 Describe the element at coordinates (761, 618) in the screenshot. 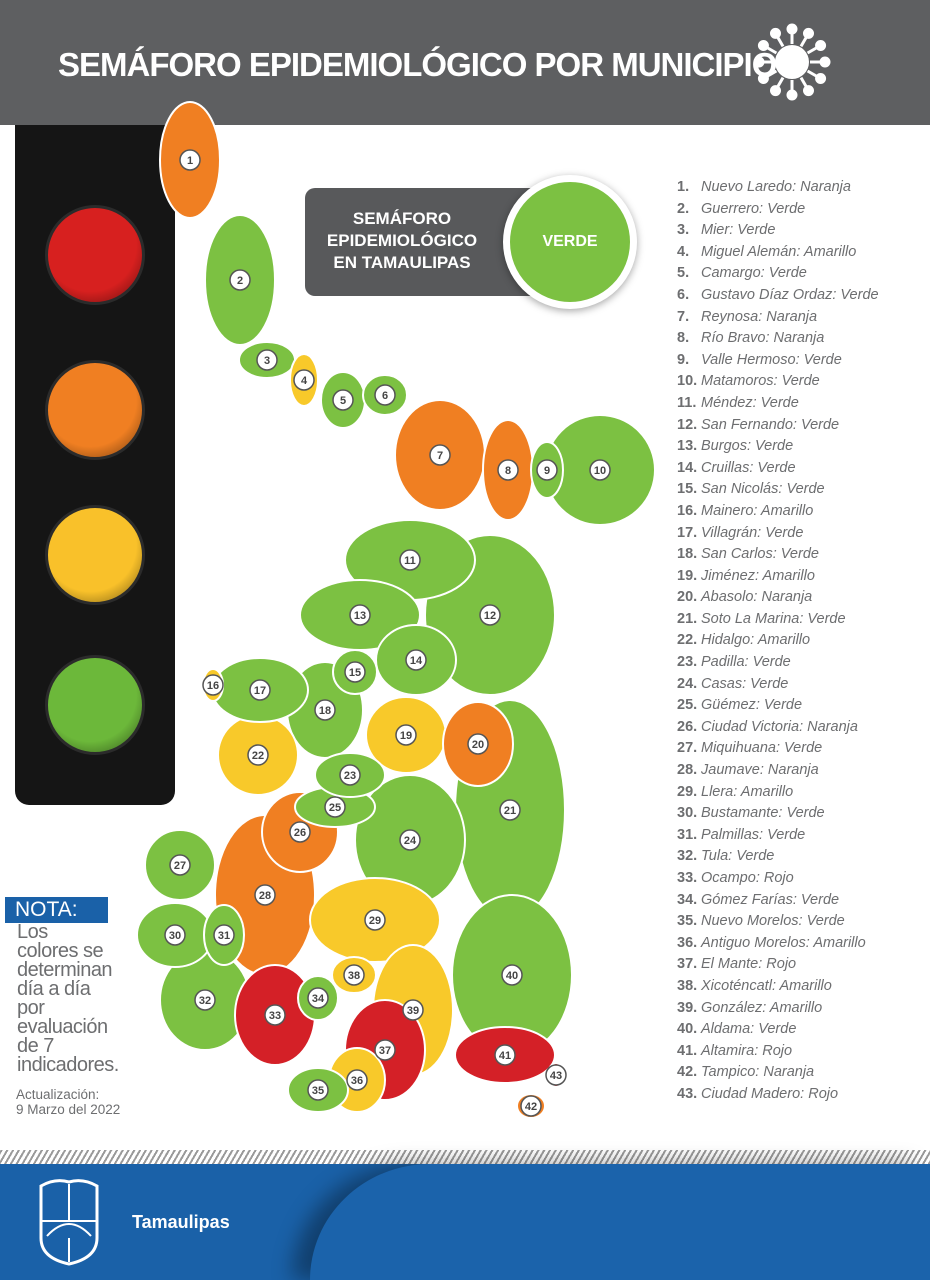

I see `municipality-list-item: 21. Soto La Marina: Verde` at that location.